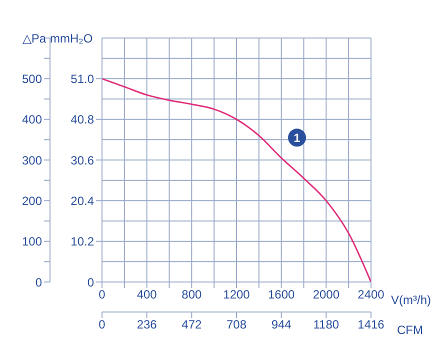  Describe the element at coordinates (38, 282) in the screenshot. I see `y-tick-label: 0` at that location.